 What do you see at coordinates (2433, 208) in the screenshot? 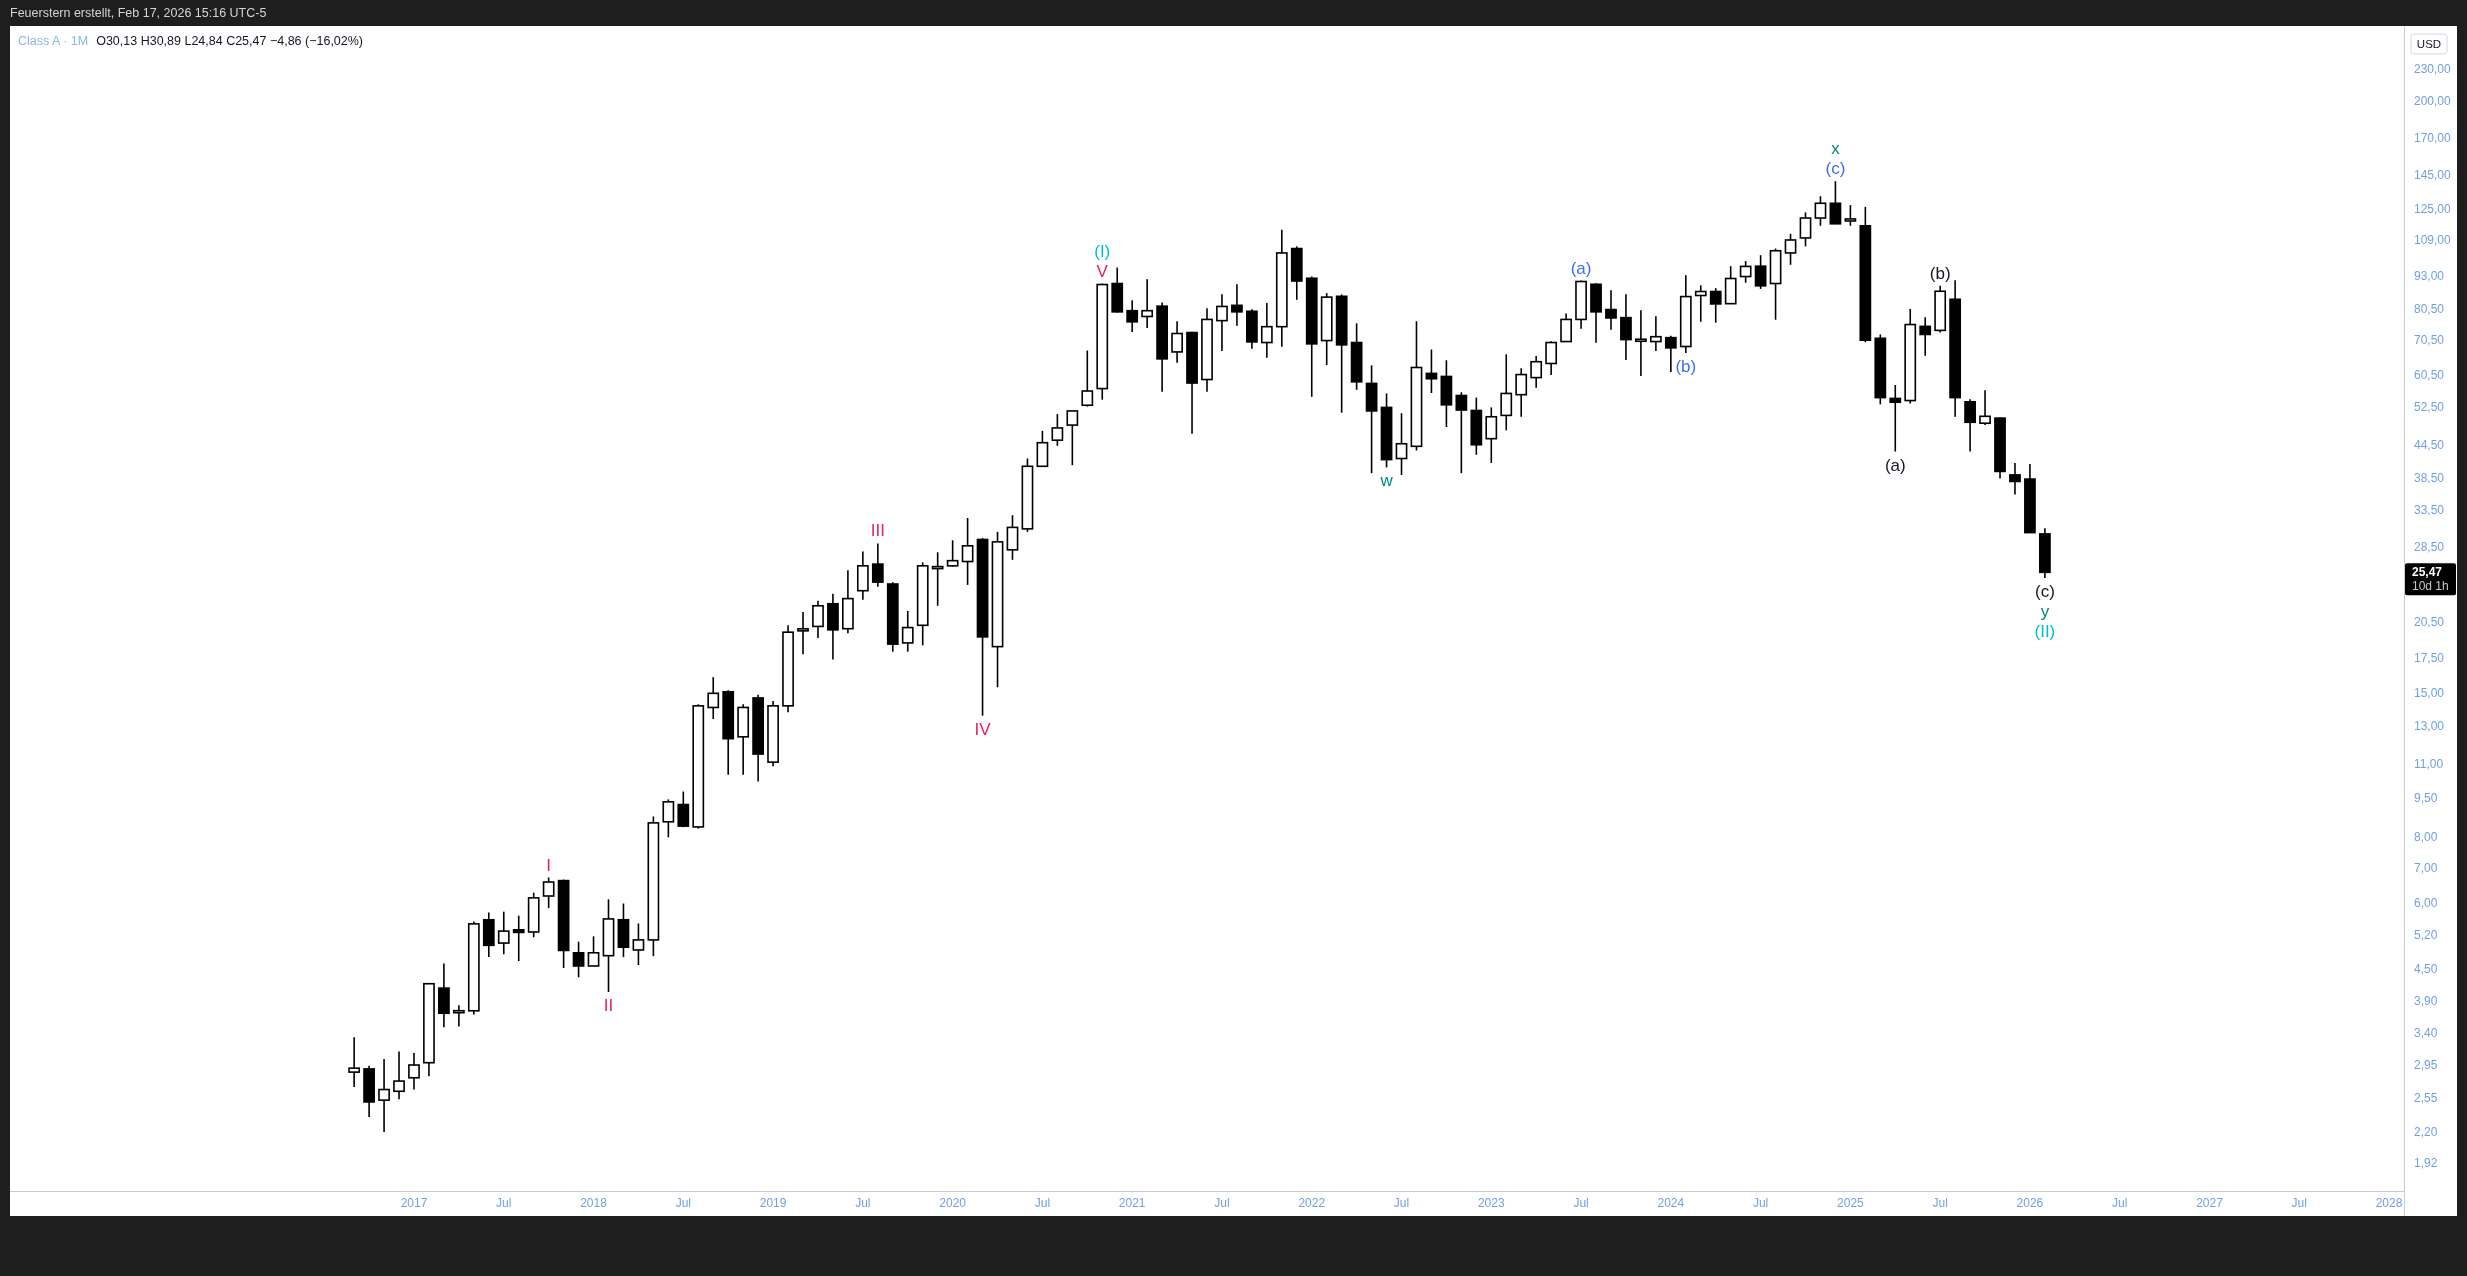
I see `y-tick-label: 125,00` at bounding box center [2433, 208].